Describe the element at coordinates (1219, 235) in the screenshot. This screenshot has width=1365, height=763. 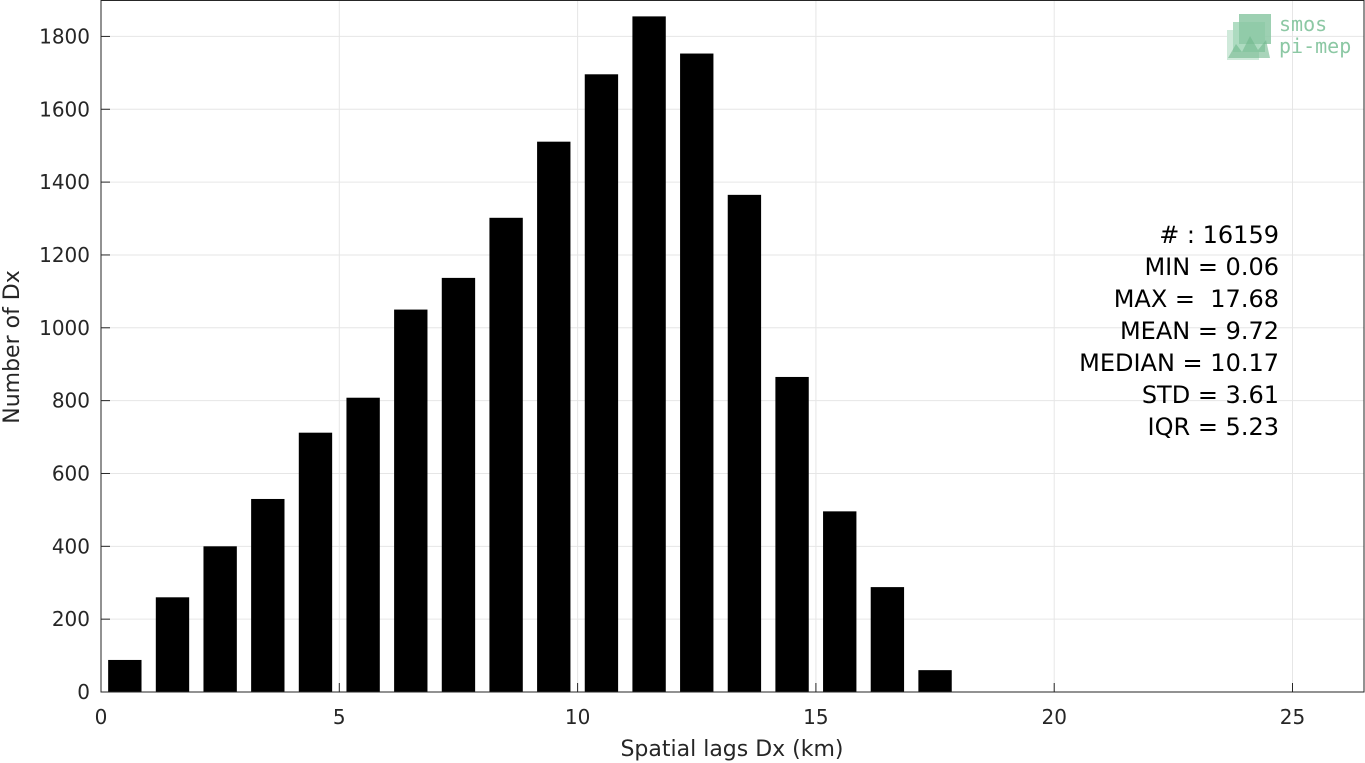
I see `stat-line: # : 16159` at that location.